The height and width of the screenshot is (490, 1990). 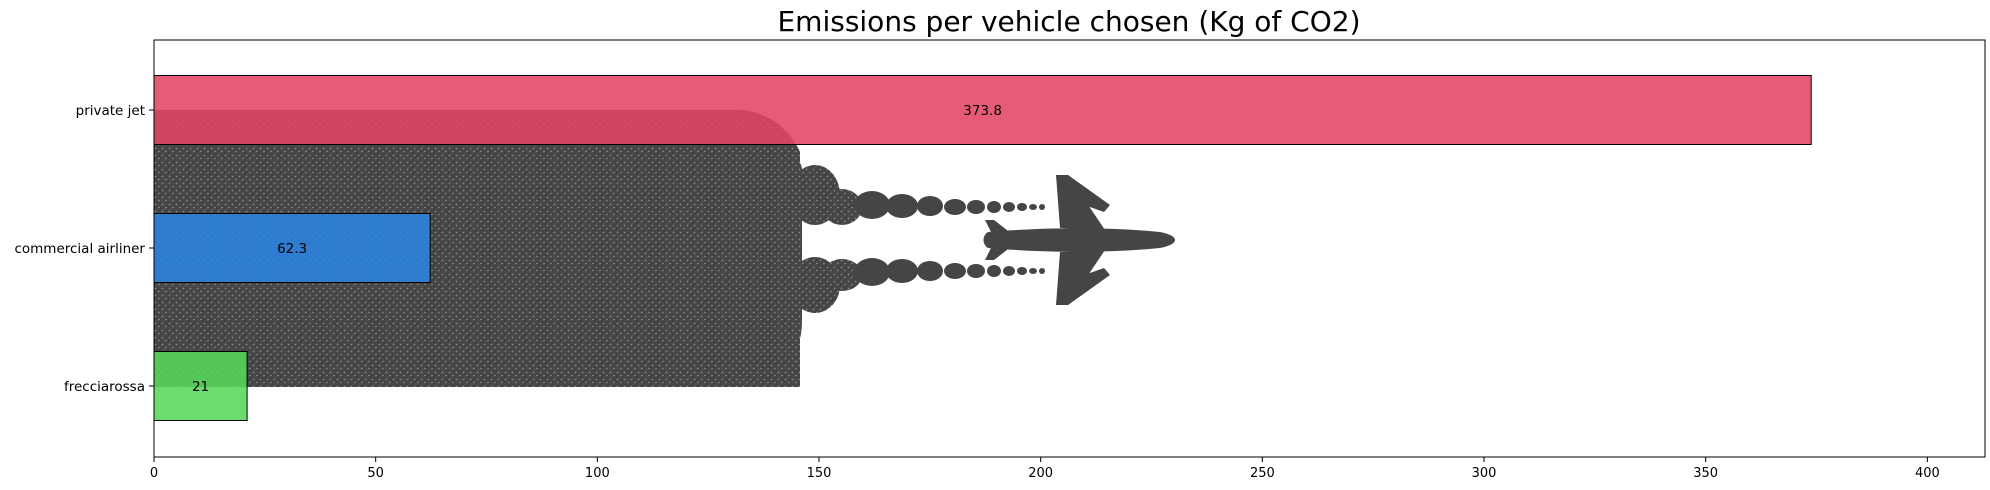 I want to click on x-axis: 0 50 100 150 200 250 300 350 400, so click(x=1045, y=469).